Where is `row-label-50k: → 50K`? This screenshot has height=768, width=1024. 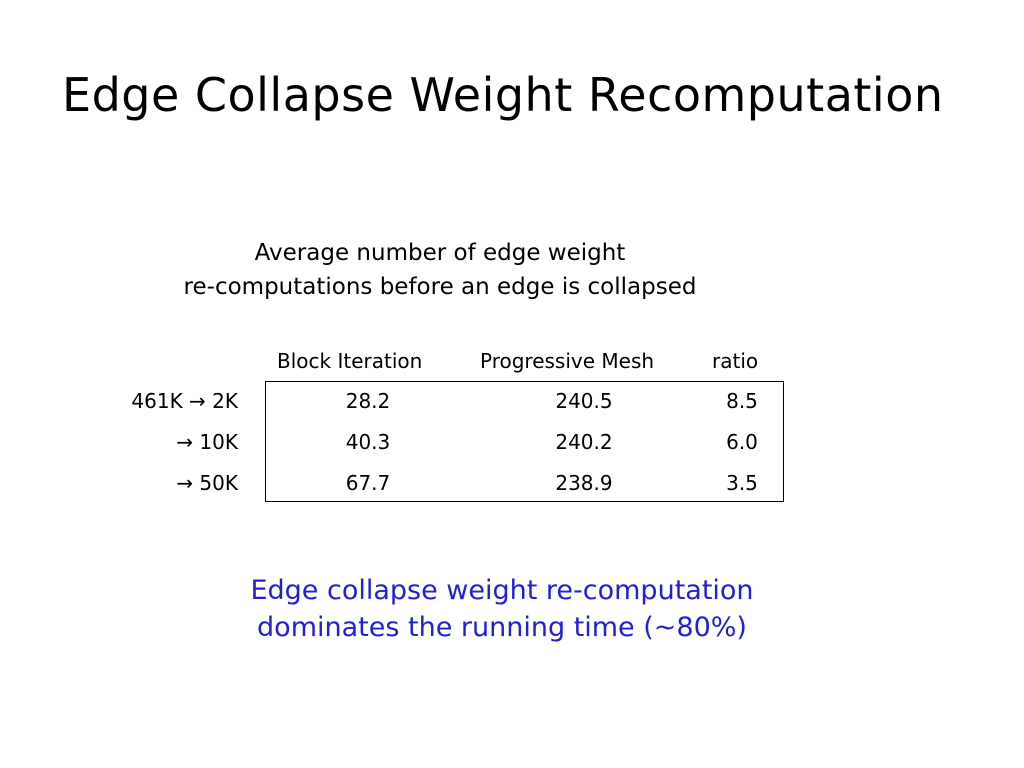
row-label-50k: → 50K is located at coordinates (207, 483).